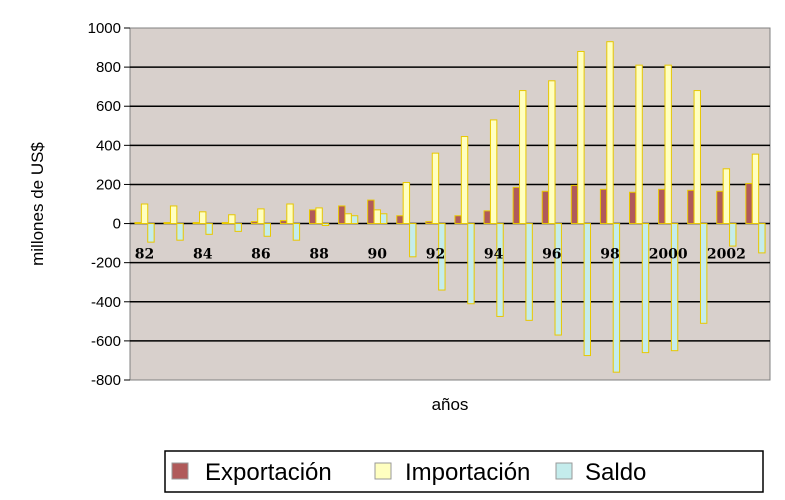 Image resolution: width=785 pixels, height=500 pixels. What do you see at coordinates (691, 207) in the screenshot?
I see `bar-exportación-2001` at bounding box center [691, 207].